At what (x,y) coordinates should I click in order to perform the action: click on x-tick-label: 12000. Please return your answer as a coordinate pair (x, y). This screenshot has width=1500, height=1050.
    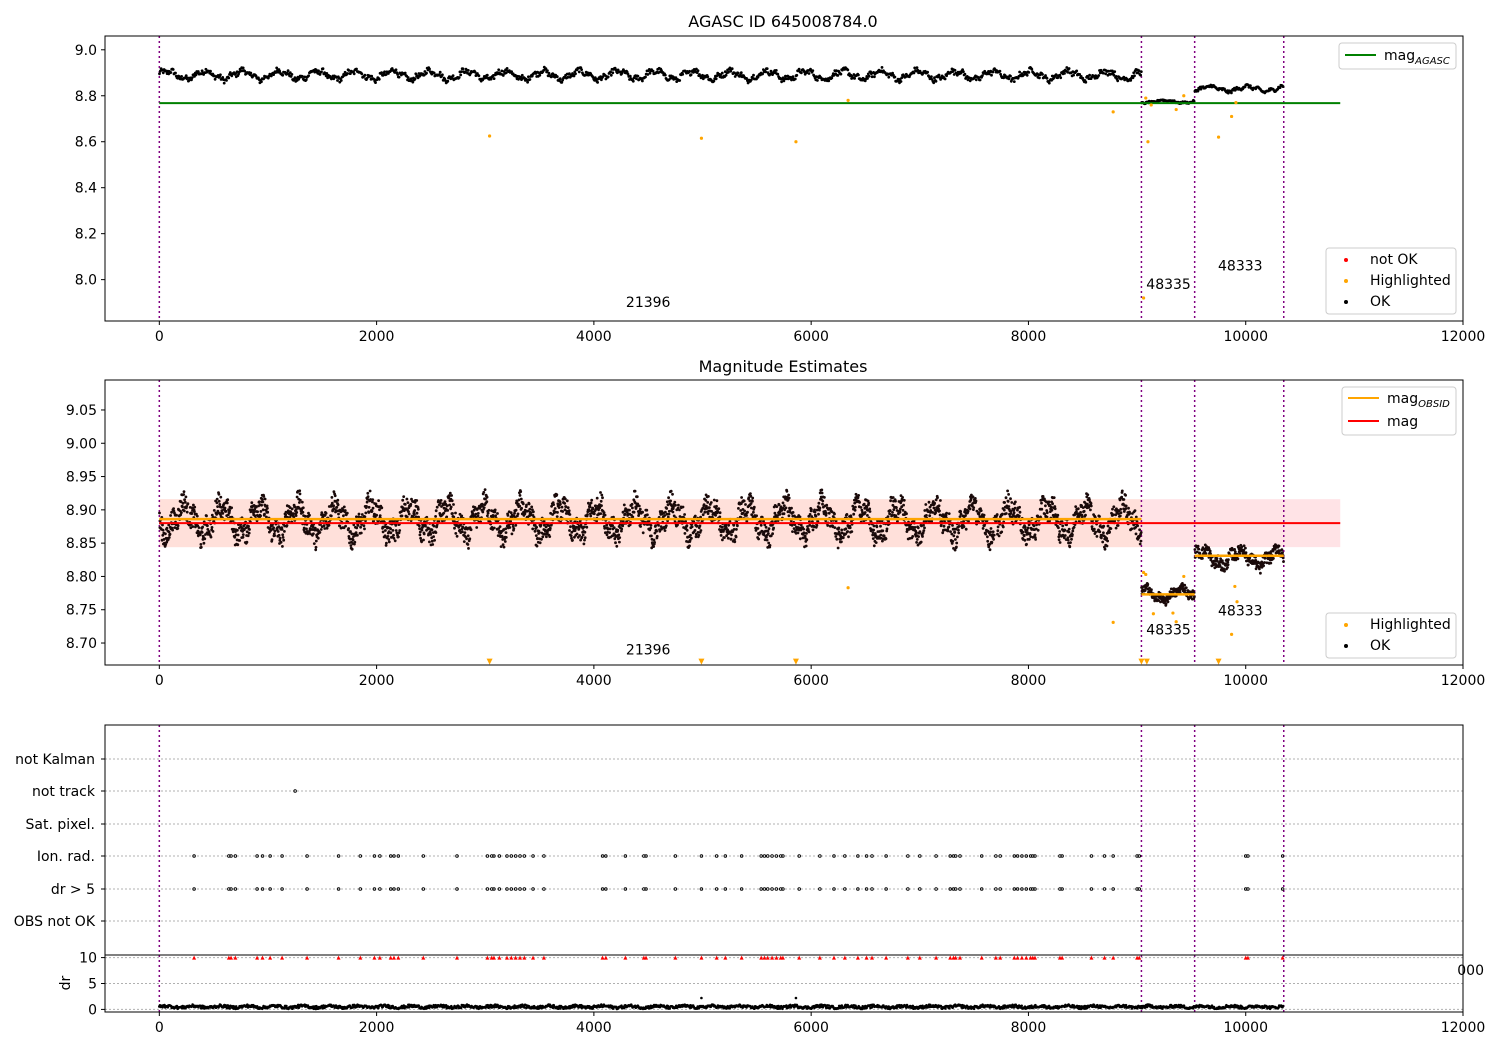
    Looking at the image, I should click on (1463, 337).